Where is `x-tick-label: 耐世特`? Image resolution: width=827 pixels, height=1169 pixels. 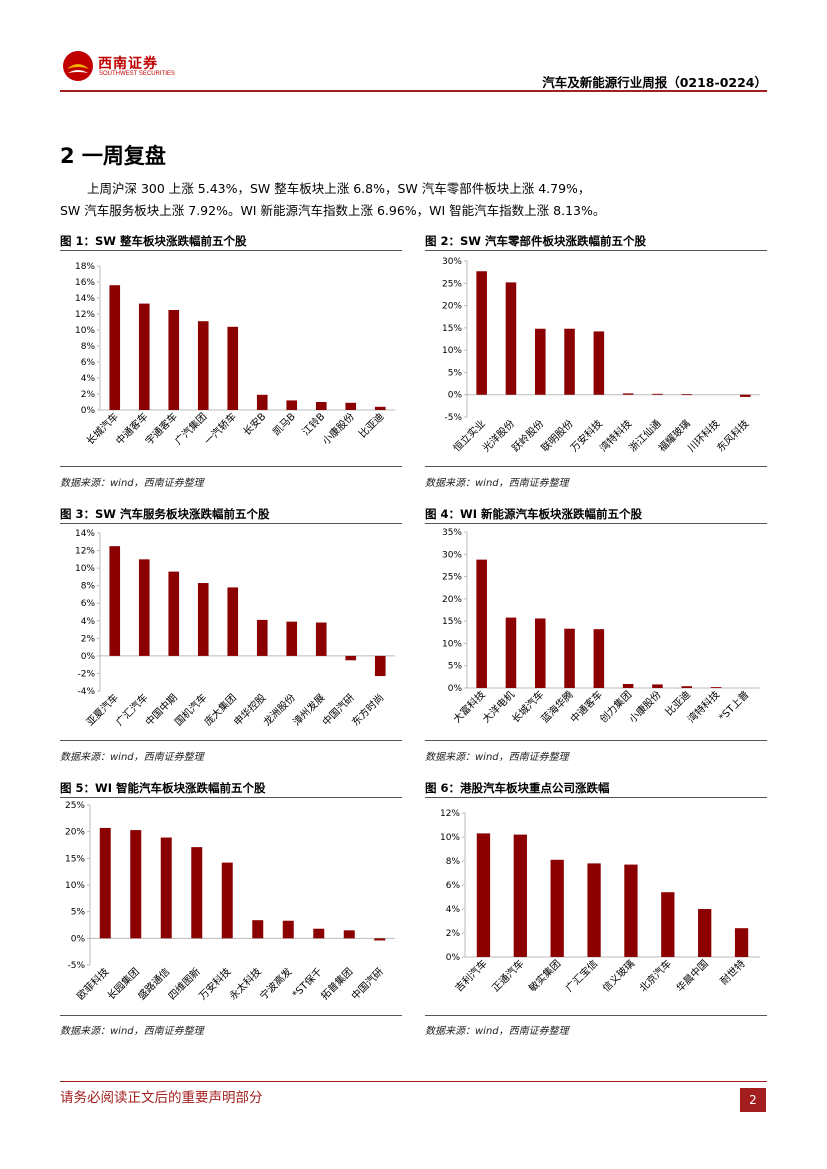 x-tick-label: 耐世特 is located at coordinates (732, 972).